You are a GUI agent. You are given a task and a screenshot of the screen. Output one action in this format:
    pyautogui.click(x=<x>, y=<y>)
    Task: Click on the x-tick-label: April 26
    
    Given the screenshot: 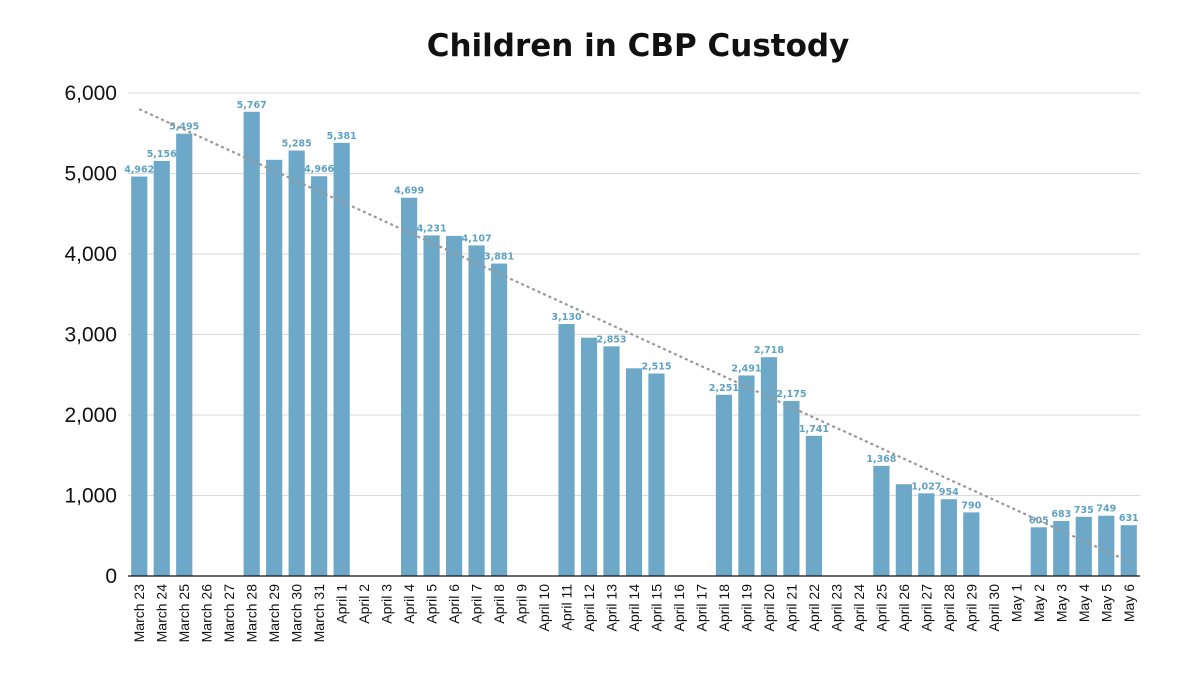 What is the action you would take?
    pyautogui.click(x=904, y=608)
    